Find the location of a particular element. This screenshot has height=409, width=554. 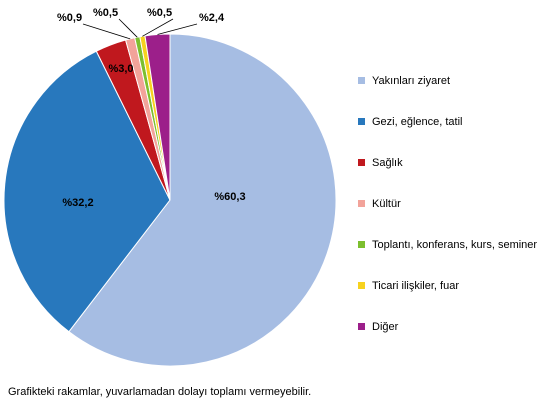

legend-label: Kültür is located at coordinates (386, 203).